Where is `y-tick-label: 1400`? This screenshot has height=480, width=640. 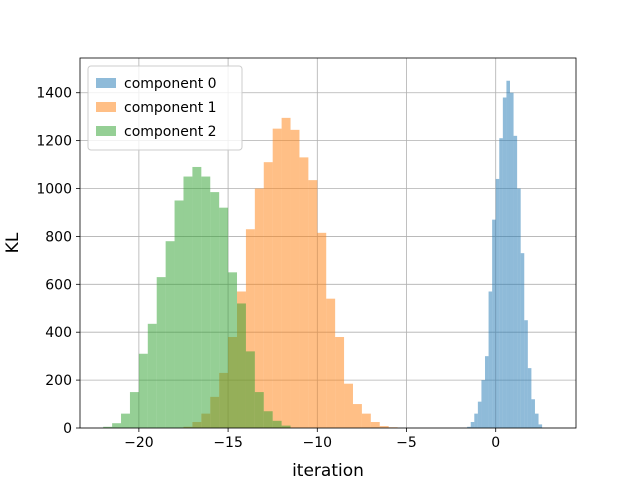
y-tick-label: 1400 is located at coordinates (54, 94).